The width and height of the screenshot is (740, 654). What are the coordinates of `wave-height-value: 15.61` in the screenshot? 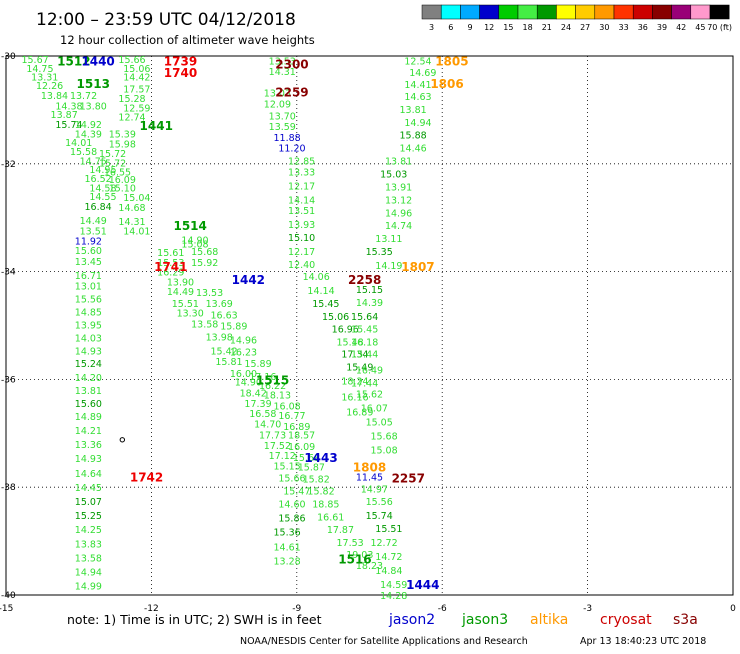 It's located at (170, 253).